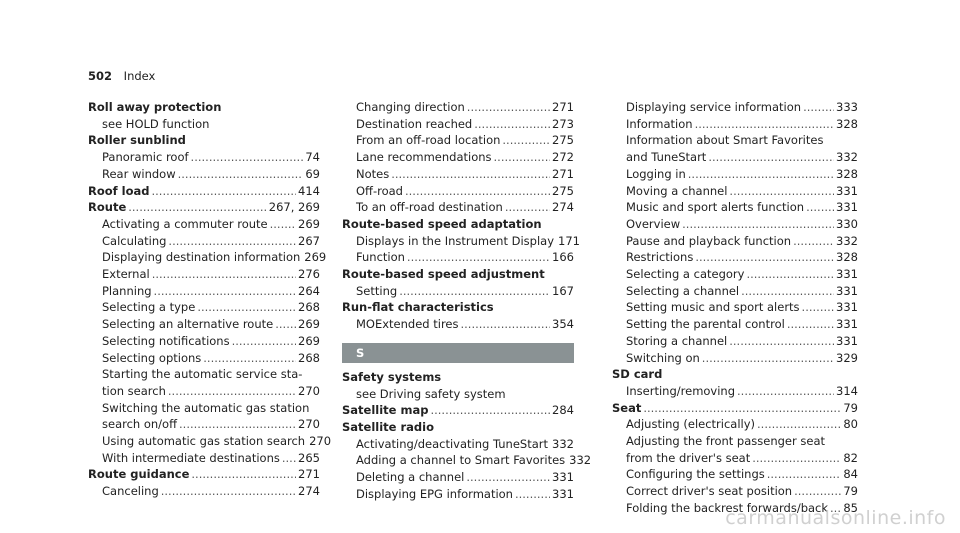  What do you see at coordinates (309, 190) in the screenshot?
I see `page-reference-link: 414` at bounding box center [309, 190].